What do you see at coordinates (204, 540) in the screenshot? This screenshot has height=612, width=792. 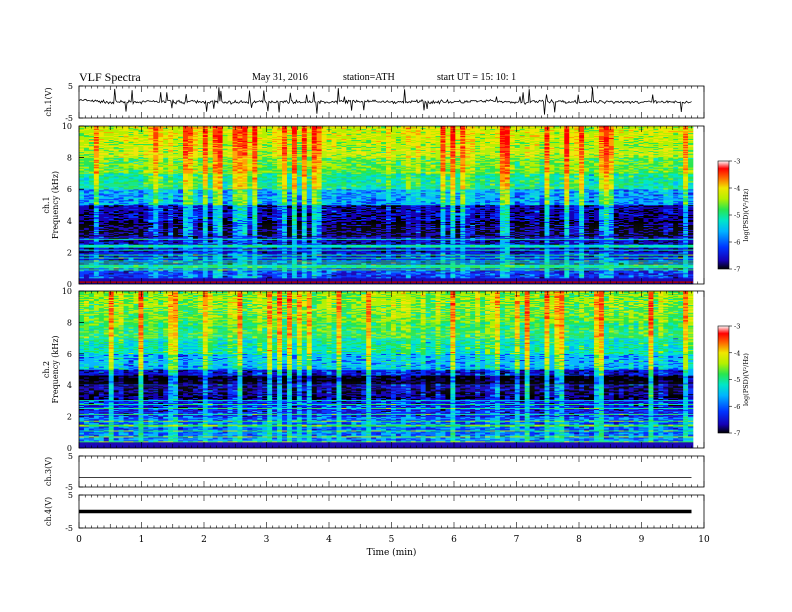 I see `xtick-label: 2` at bounding box center [204, 540].